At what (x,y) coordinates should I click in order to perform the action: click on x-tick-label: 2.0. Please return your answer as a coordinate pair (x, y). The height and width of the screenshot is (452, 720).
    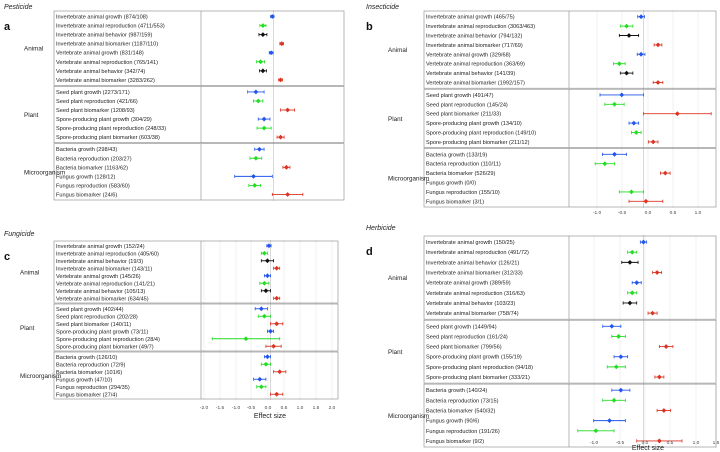
    Looking at the image, I should click on (332, 408).